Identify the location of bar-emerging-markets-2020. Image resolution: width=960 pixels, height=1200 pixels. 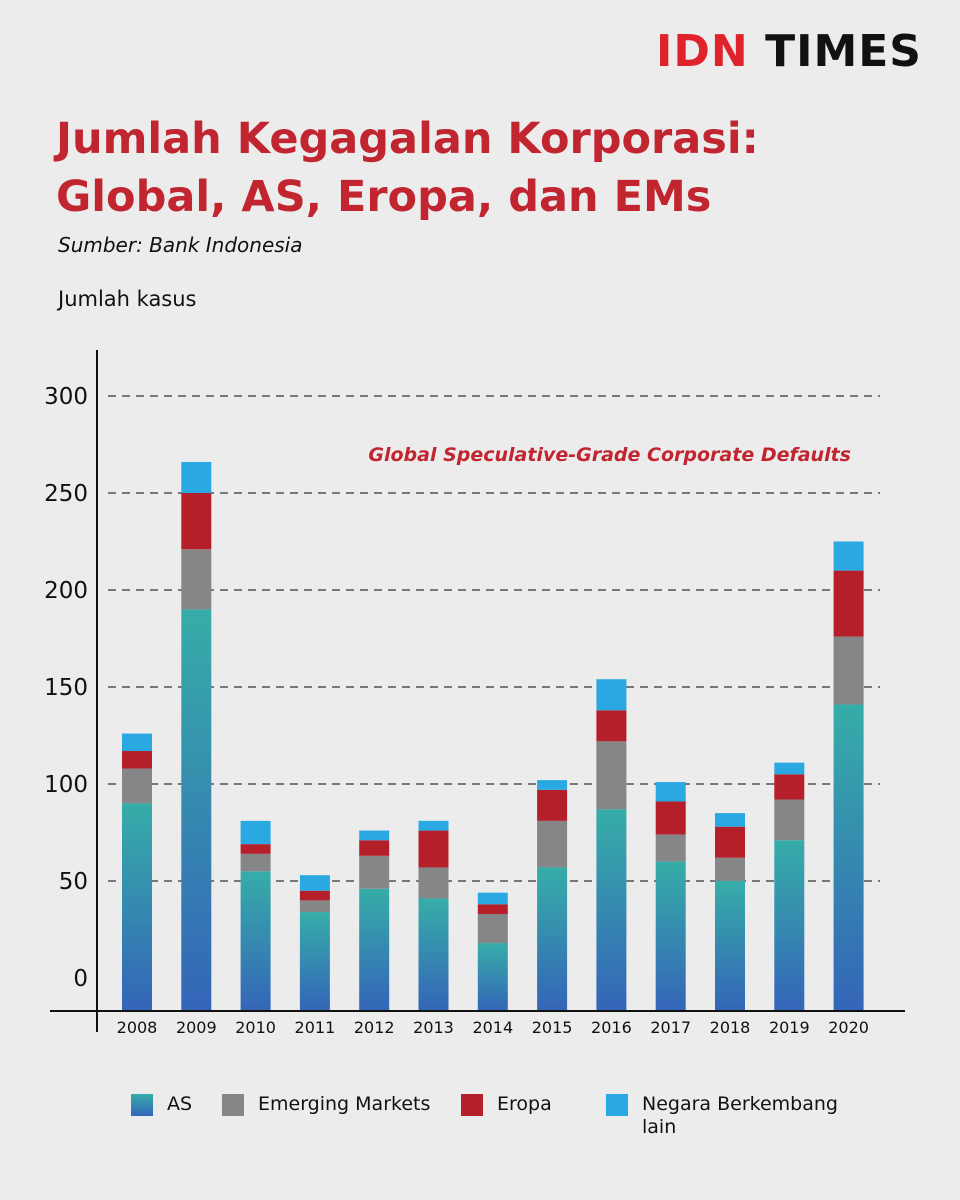
(848, 670).